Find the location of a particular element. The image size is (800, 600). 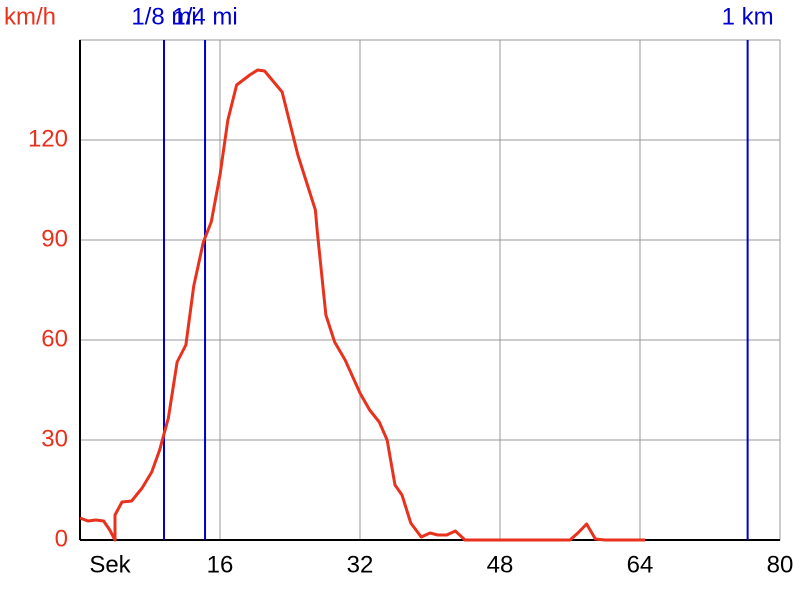

distance-marker-label: 1/8 mi is located at coordinates (163, 16).